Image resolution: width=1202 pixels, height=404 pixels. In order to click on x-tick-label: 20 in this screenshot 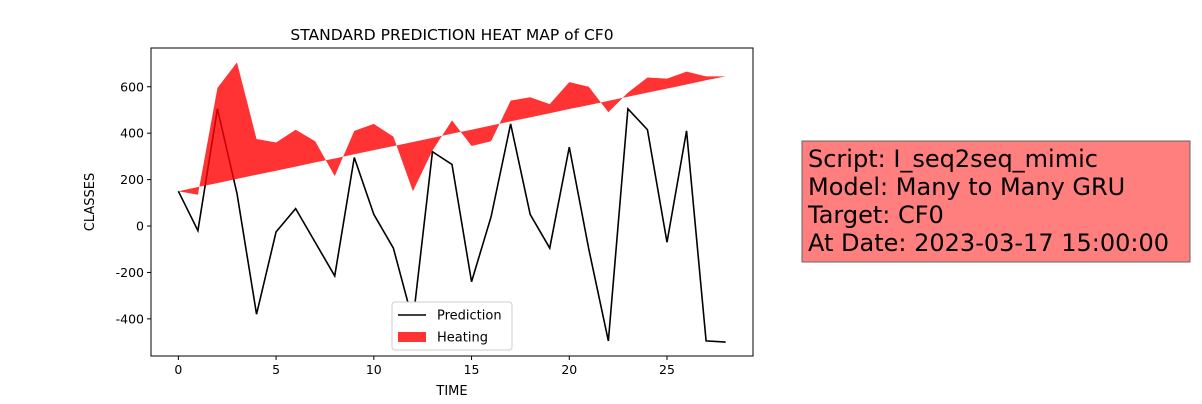, I will do `click(569, 369)`.